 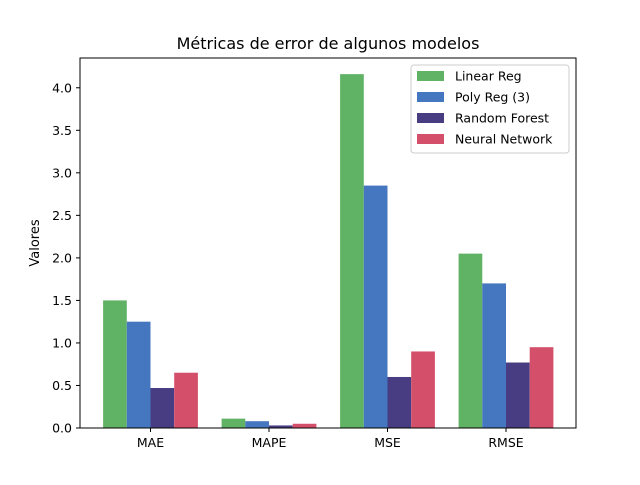 I want to click on y-tick-label: 1.0, so click(x=62, y=342).